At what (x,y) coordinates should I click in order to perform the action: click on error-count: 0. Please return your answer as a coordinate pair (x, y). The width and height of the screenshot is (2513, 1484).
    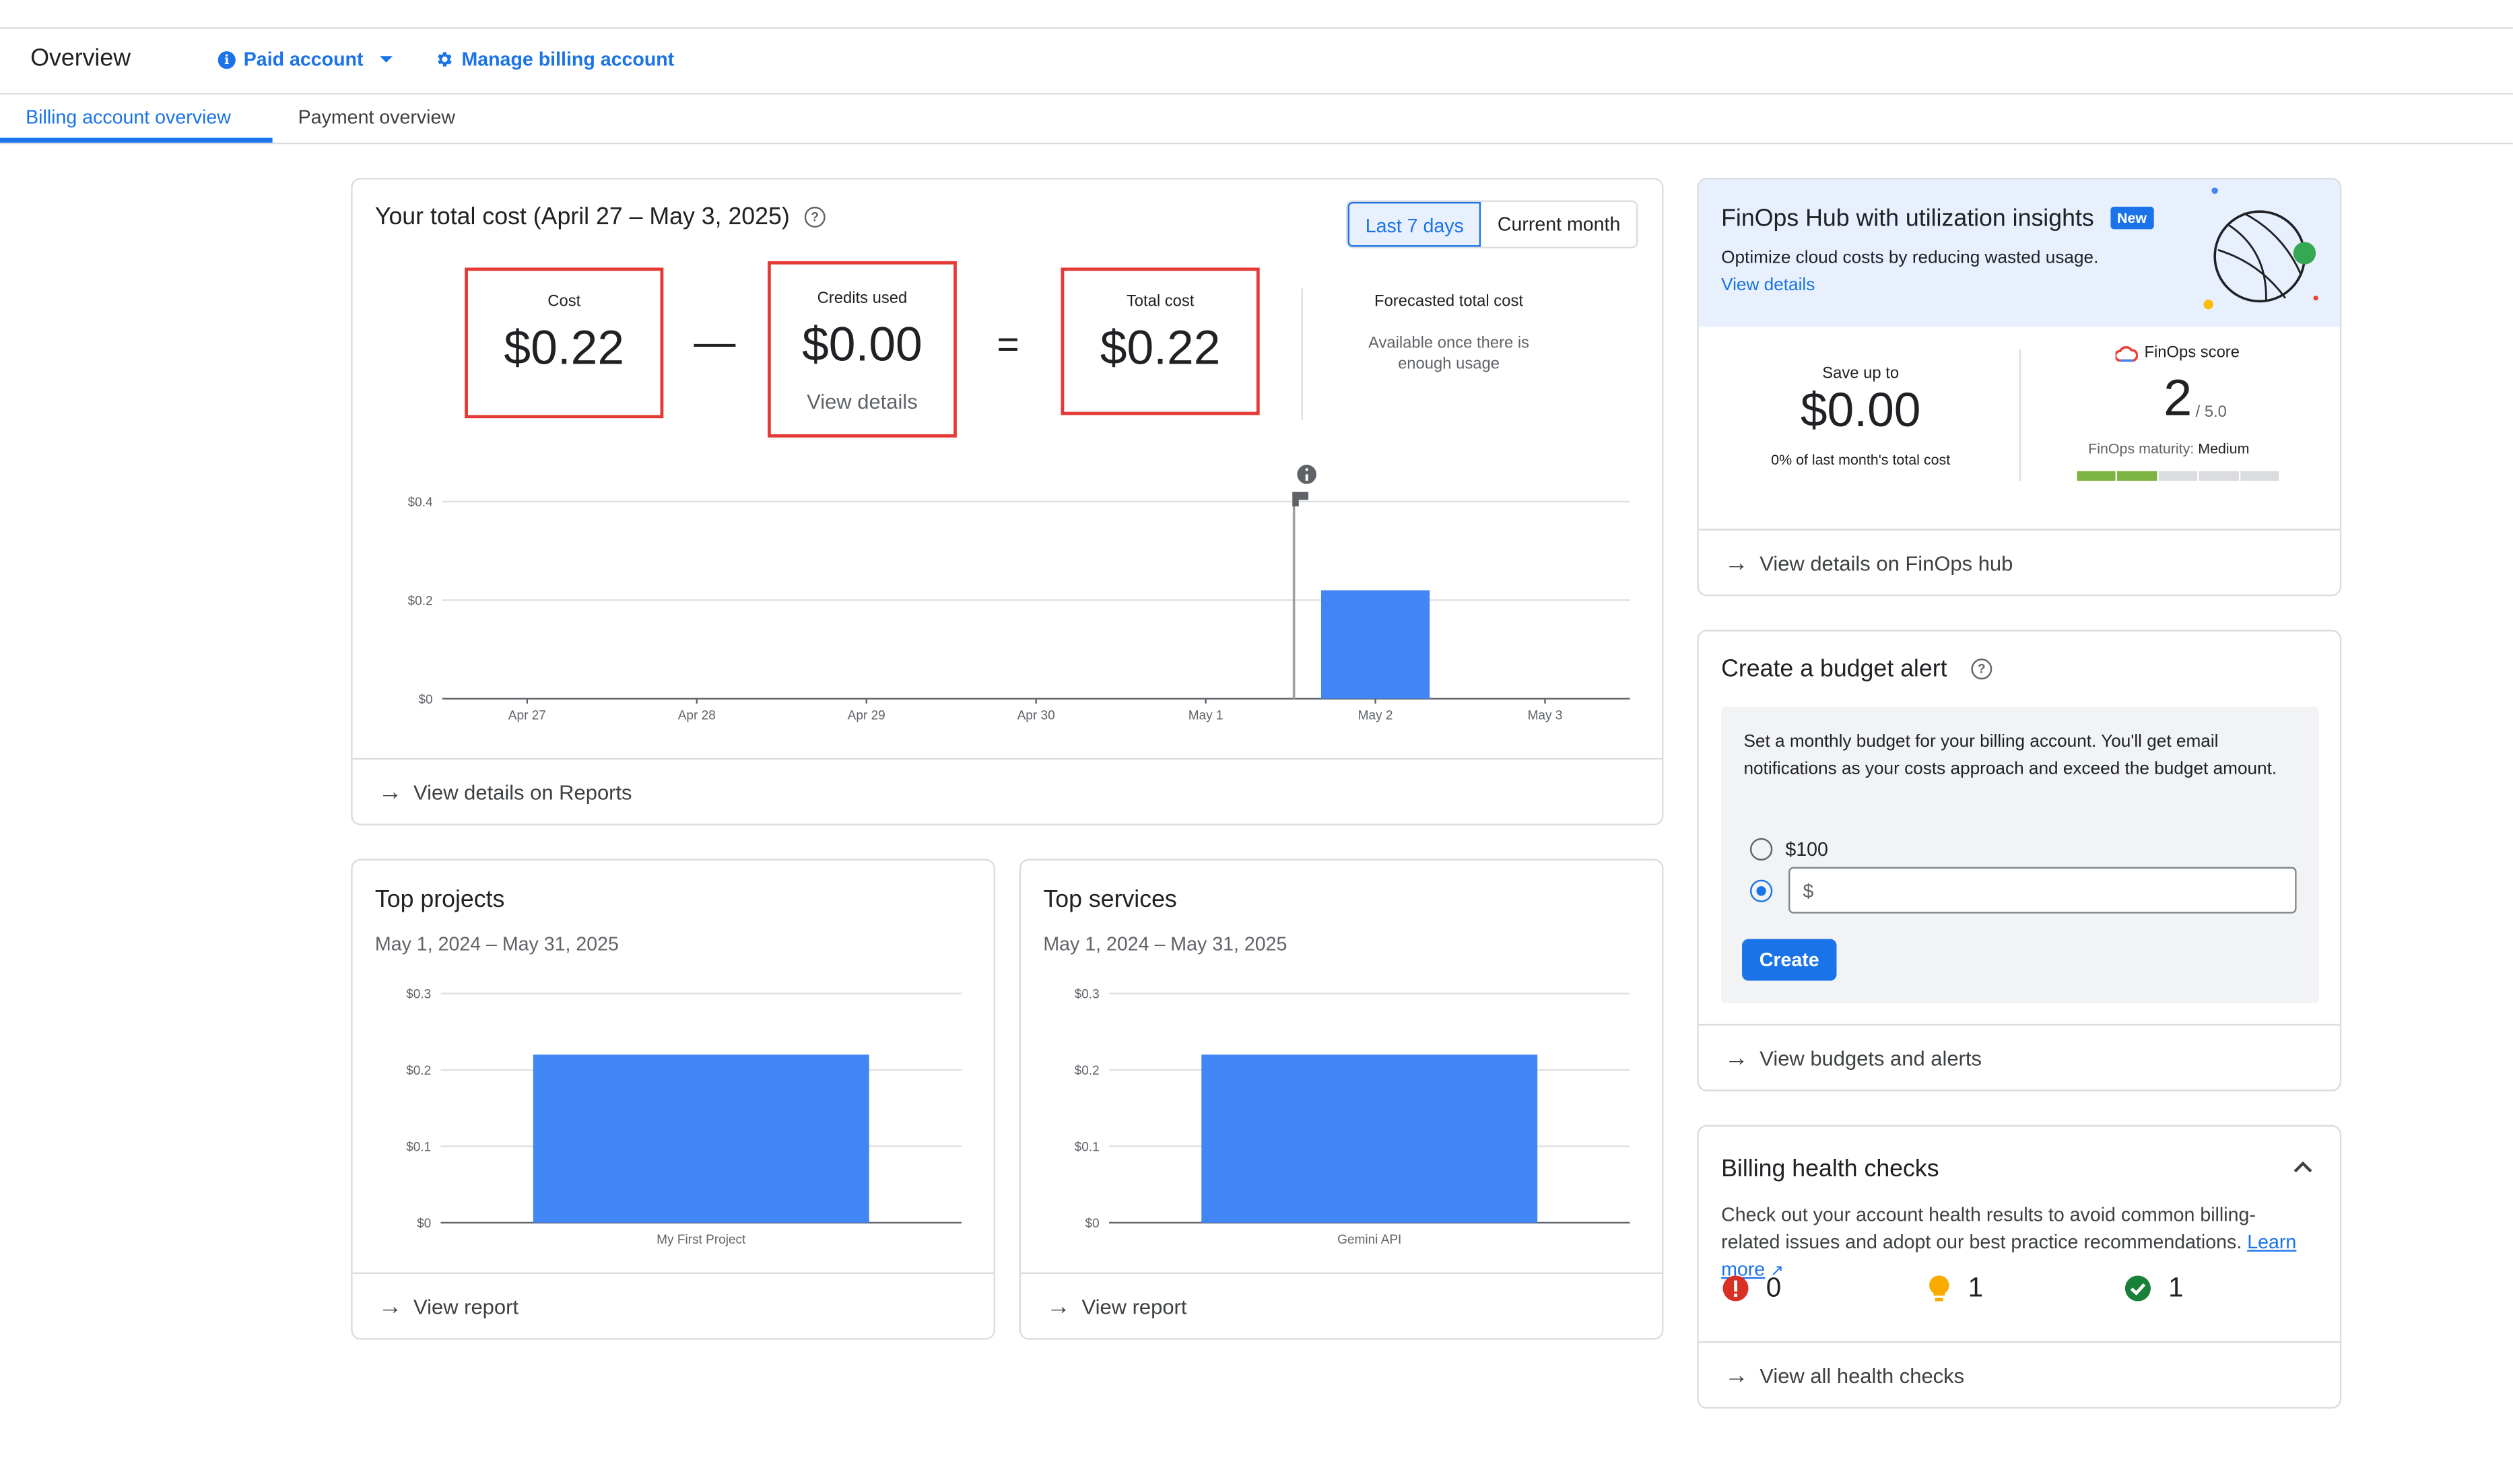
    Looking at the image, I should click on (1774, 1287).